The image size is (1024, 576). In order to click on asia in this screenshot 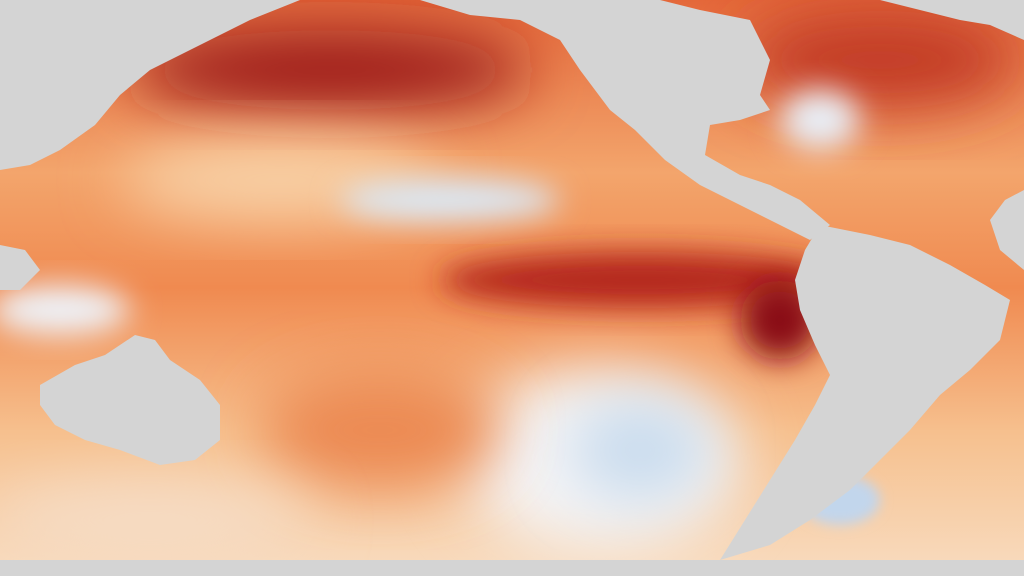, I will do `click(150, 85)`.